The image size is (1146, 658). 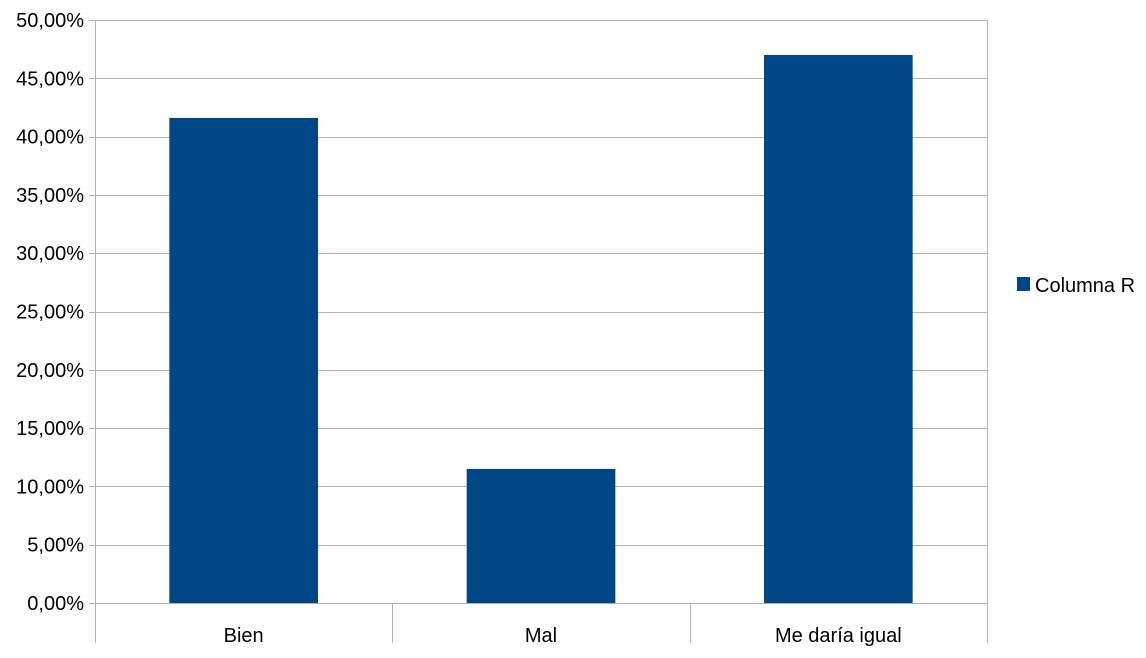 What do you see at coordinates (1085, 286) in the screenshot?
I see `legend-label: Columna R` at bounding box center [1085, 286].